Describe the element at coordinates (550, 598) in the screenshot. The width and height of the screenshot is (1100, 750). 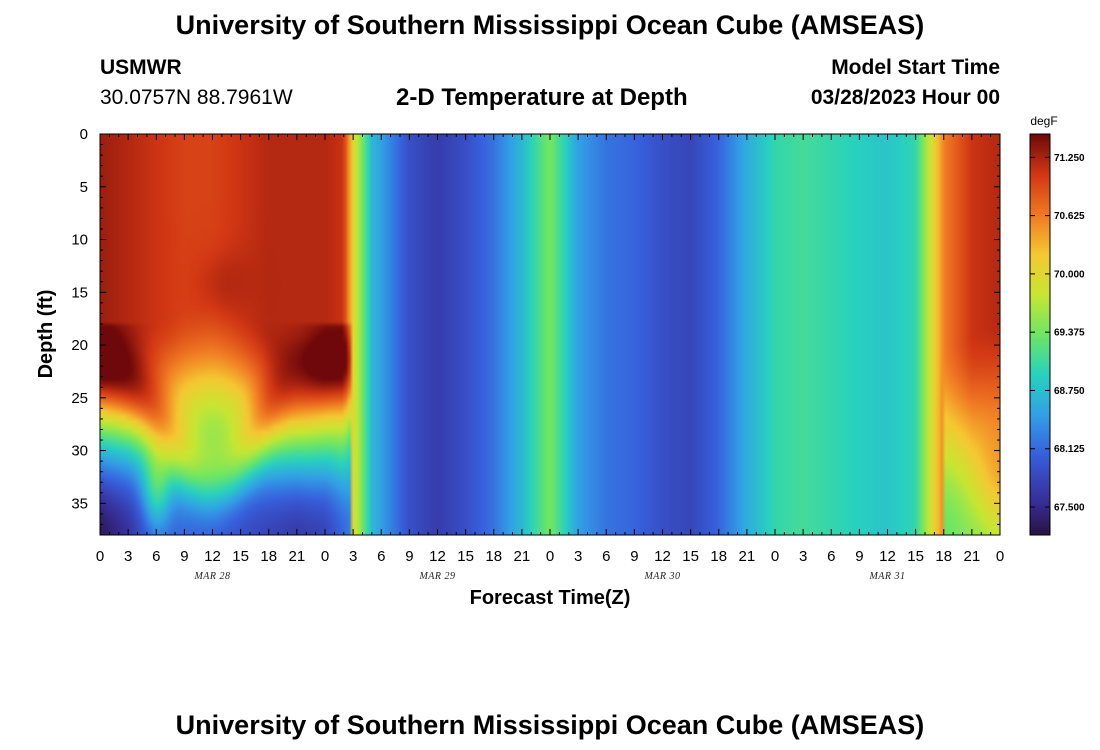
I see `x-axis-title: Forecast Time(Z)` at that location.